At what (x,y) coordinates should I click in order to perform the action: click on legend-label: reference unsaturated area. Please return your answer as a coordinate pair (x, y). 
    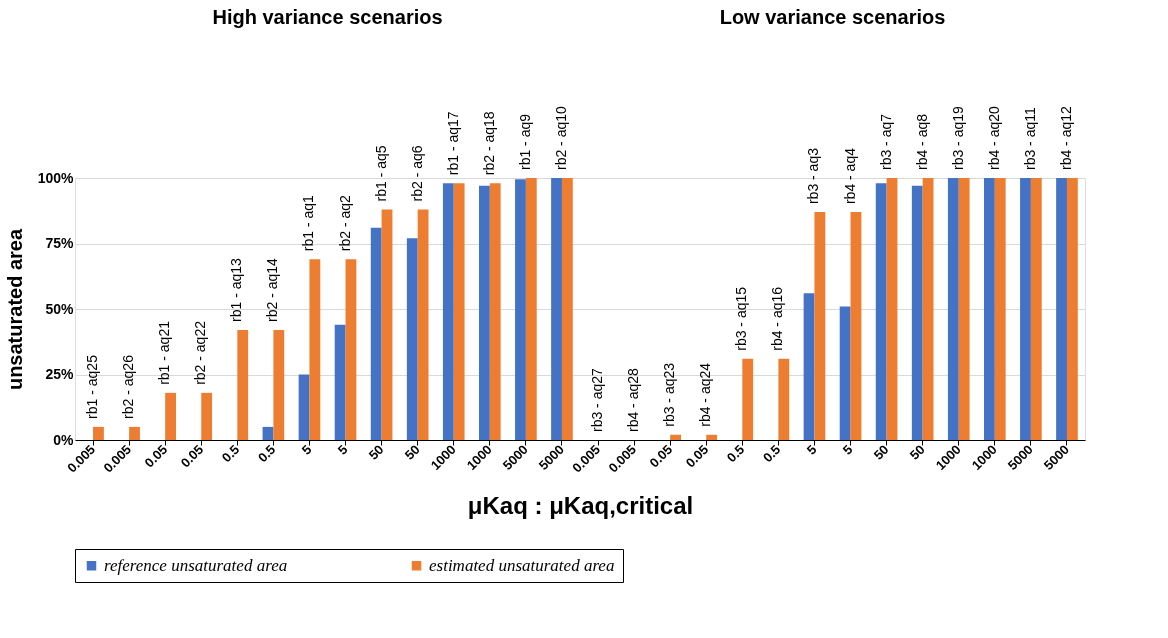
    Looking at the image, I should click on (196, 565).